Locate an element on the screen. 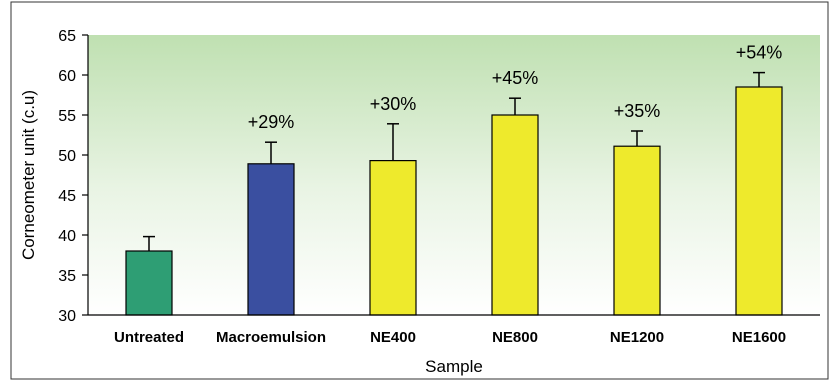 The width and height of the screenshot is (831, 381). data-label: +54% is located at coordinates (759, 53).